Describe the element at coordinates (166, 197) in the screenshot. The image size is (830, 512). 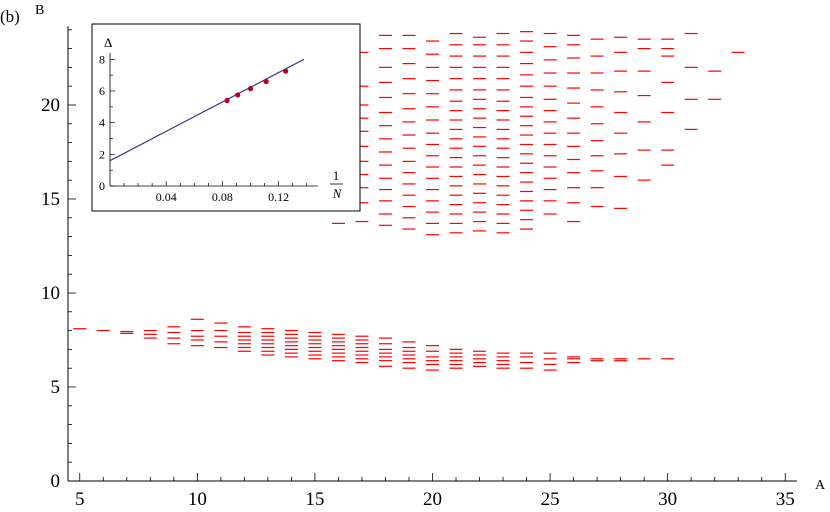
I see `inset-x-tick-label: 0.04` at that location.